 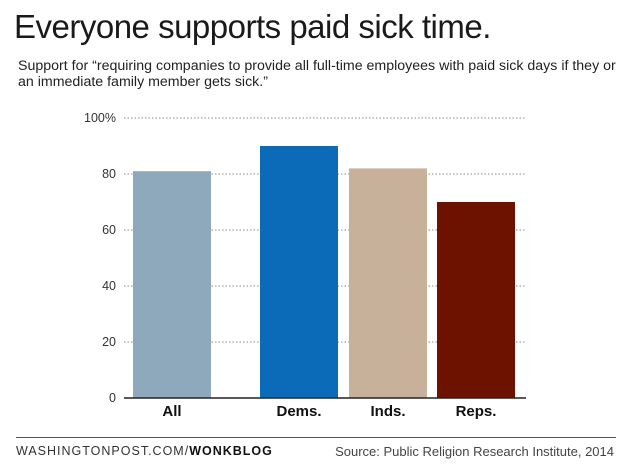 I want to click on x-category-label-inds: Inds., so click(x=387, y=411).